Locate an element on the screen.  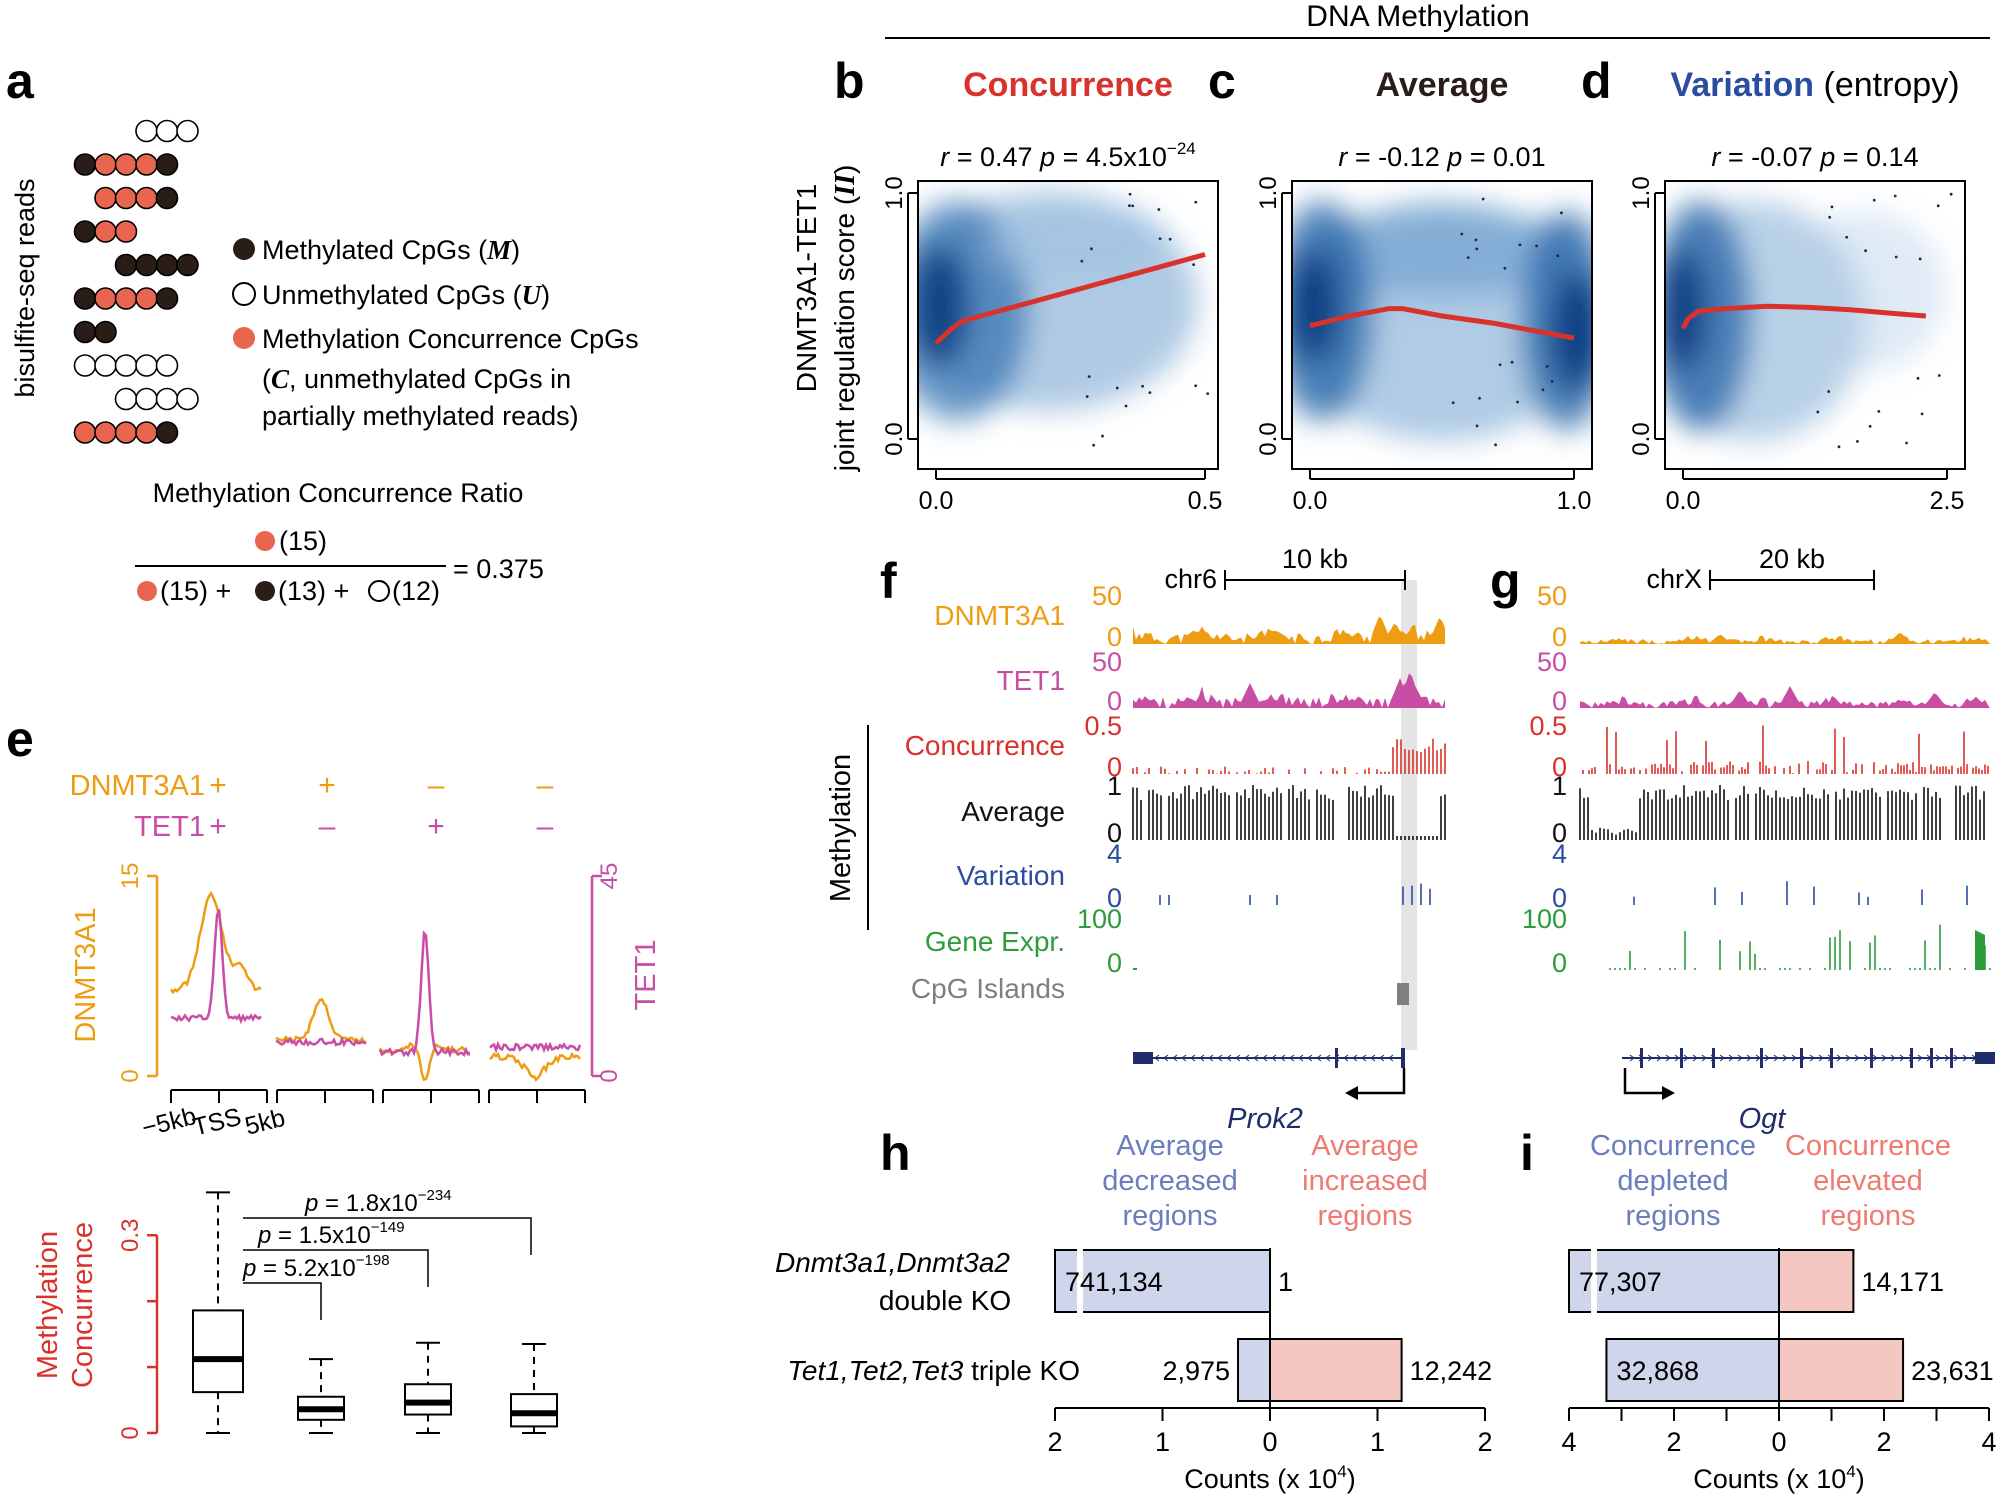
scatter-ylabel-line2: joint regulation score (II) is located at coordinates (845, 319).